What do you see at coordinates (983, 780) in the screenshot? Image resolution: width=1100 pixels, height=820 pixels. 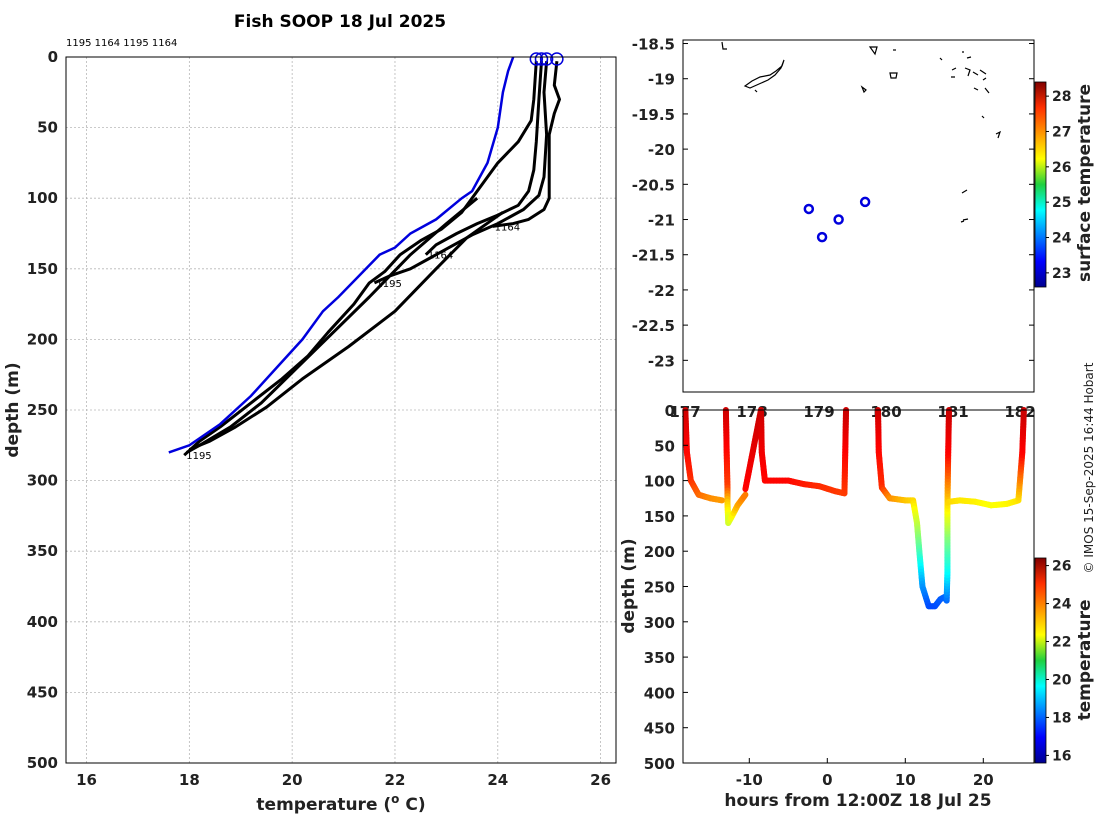 I see `section-x-tick-label: 20` at bounding box center [983, 780].